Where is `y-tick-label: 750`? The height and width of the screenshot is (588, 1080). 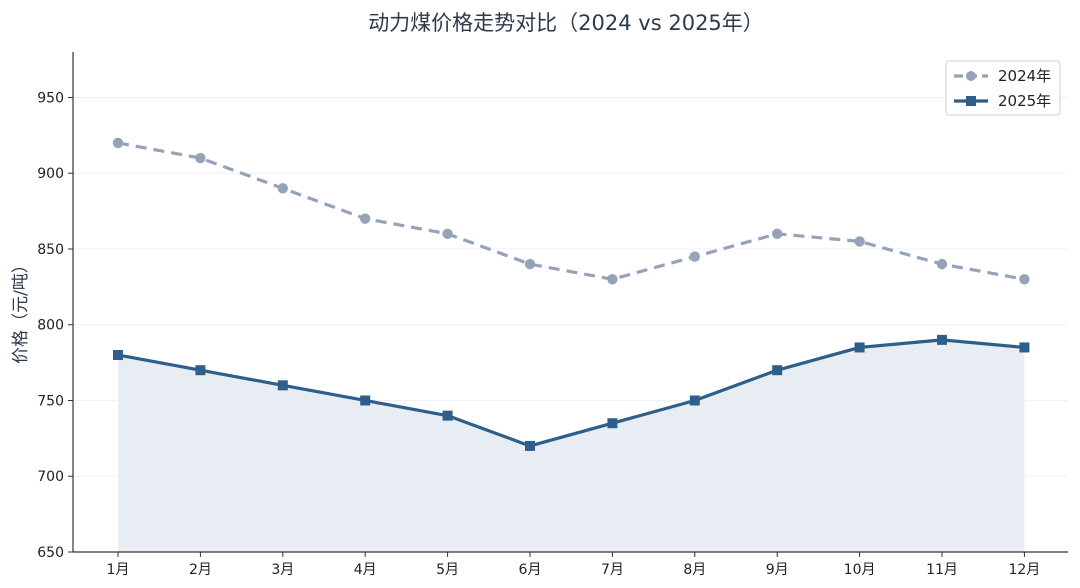
y-tick-label: 750 is located at coordinates (50, 401).